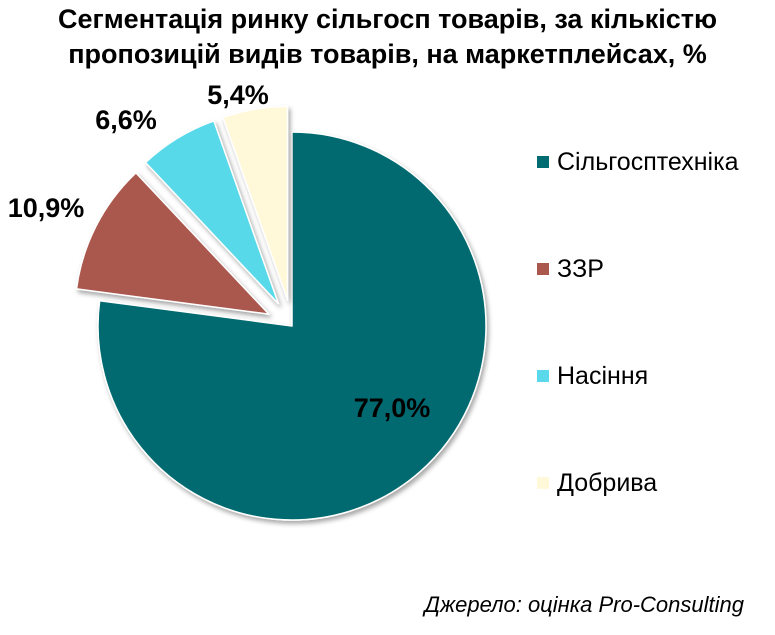 Image resolution: width=775 pixels, height=635 pixels. I want to click on legend-item-silhosptekhnika: Сільгосптехніка, so click(638, 162).